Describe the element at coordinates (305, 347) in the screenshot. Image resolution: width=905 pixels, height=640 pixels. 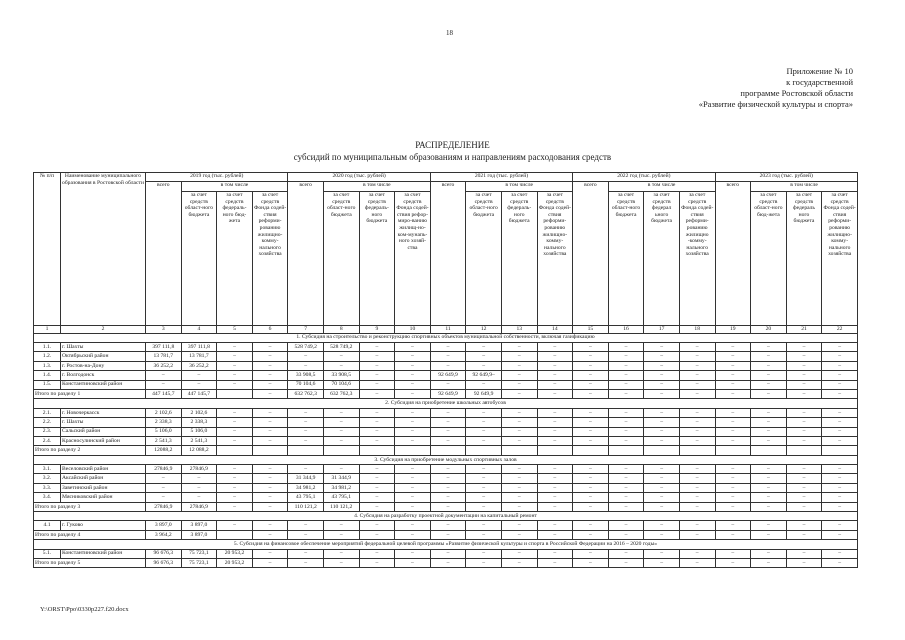
I see `cell-value: 528 749,2` at that location.